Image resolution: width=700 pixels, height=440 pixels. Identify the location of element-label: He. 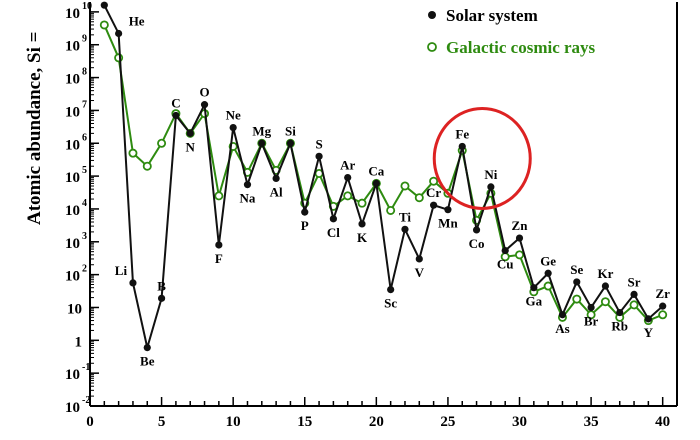
(137, 20).